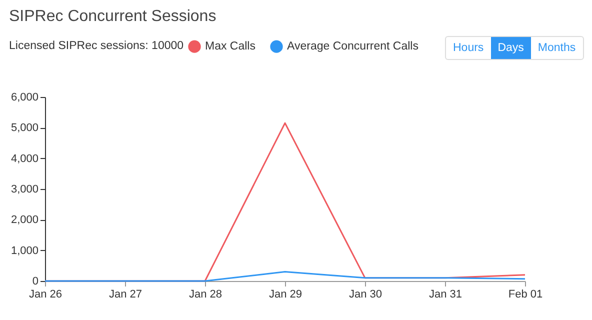 This screenshot has height=320, width=592. Describe the element at coordinates (112, 17) in the screenshot. I see `chart-title: SIPRec Concurrent Sessions` at that location.